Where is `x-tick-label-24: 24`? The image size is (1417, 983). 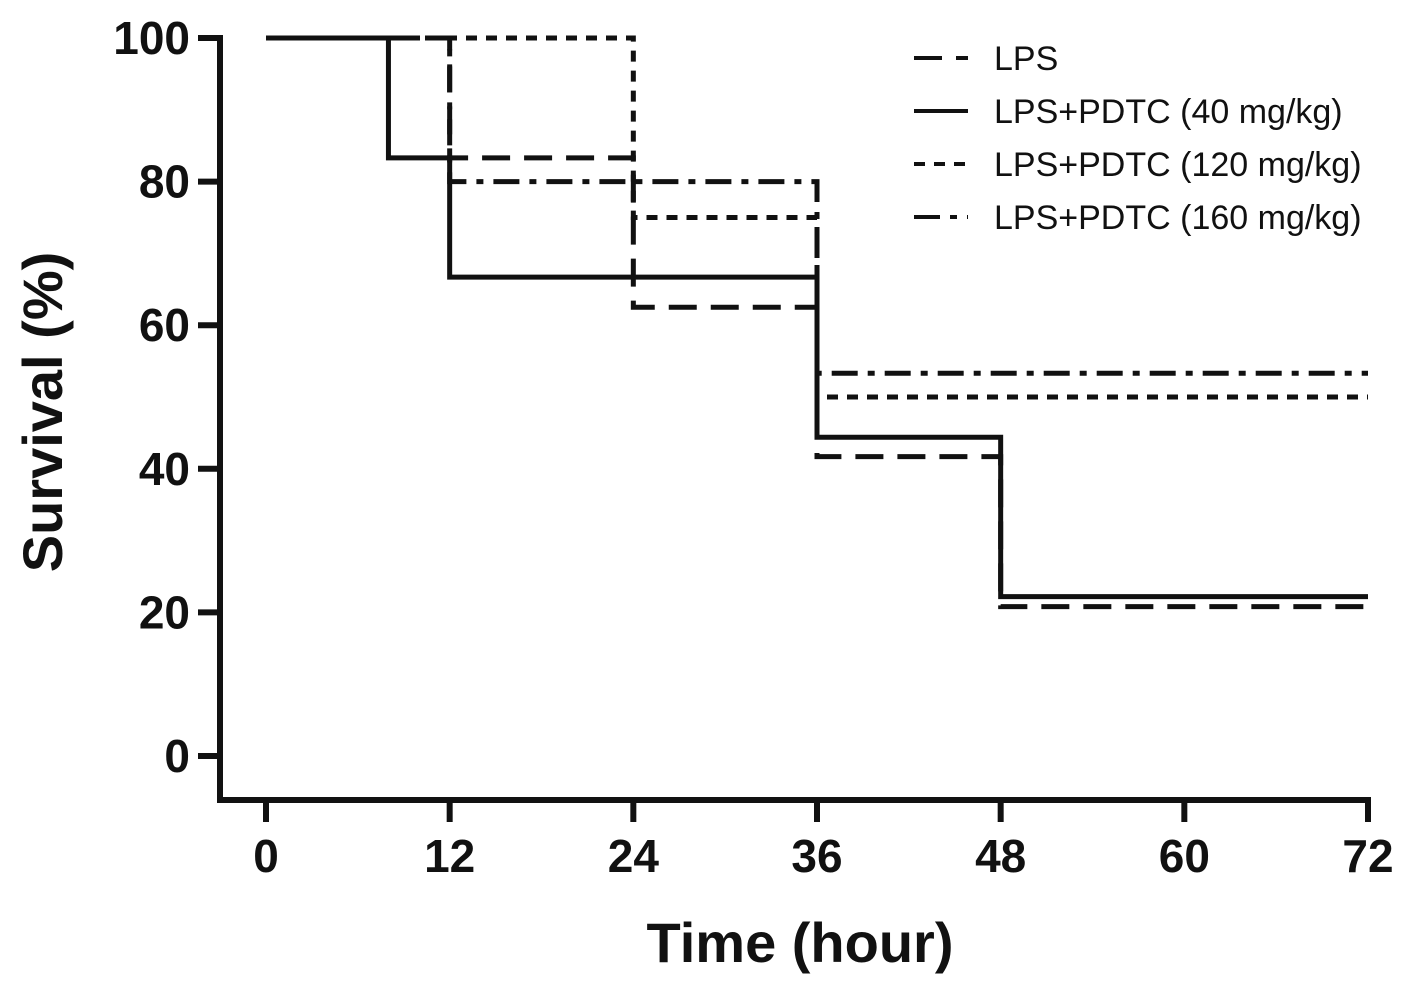 x-tick-label-24: 24 is located at coordinates (634, 856).